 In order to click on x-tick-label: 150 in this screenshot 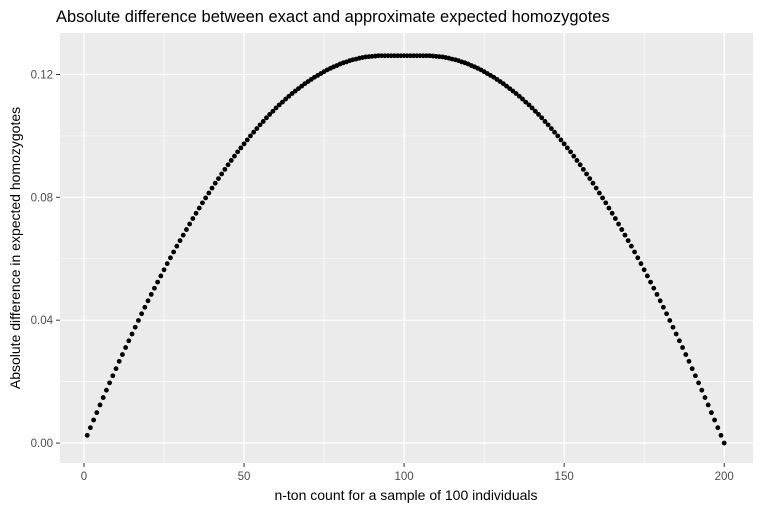, I will do `click(564, 477)`.